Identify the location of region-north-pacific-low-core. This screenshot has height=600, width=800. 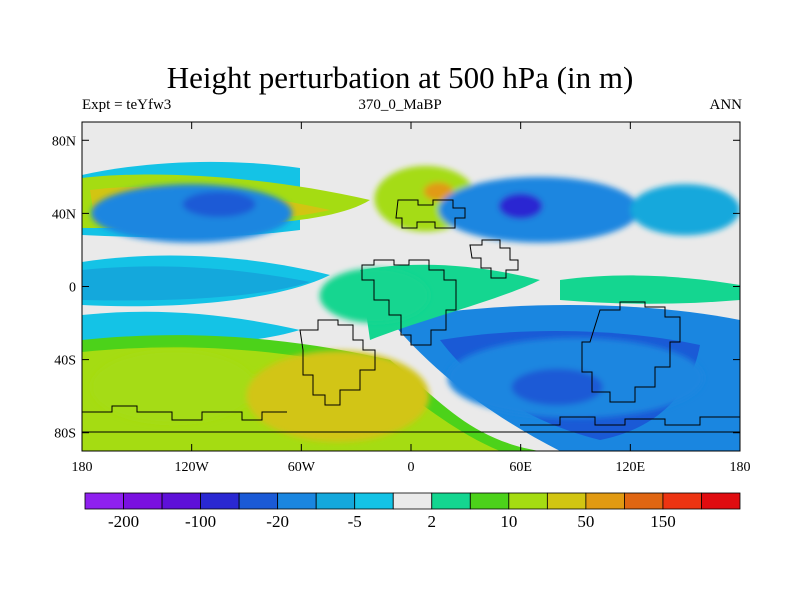
(219, 204).